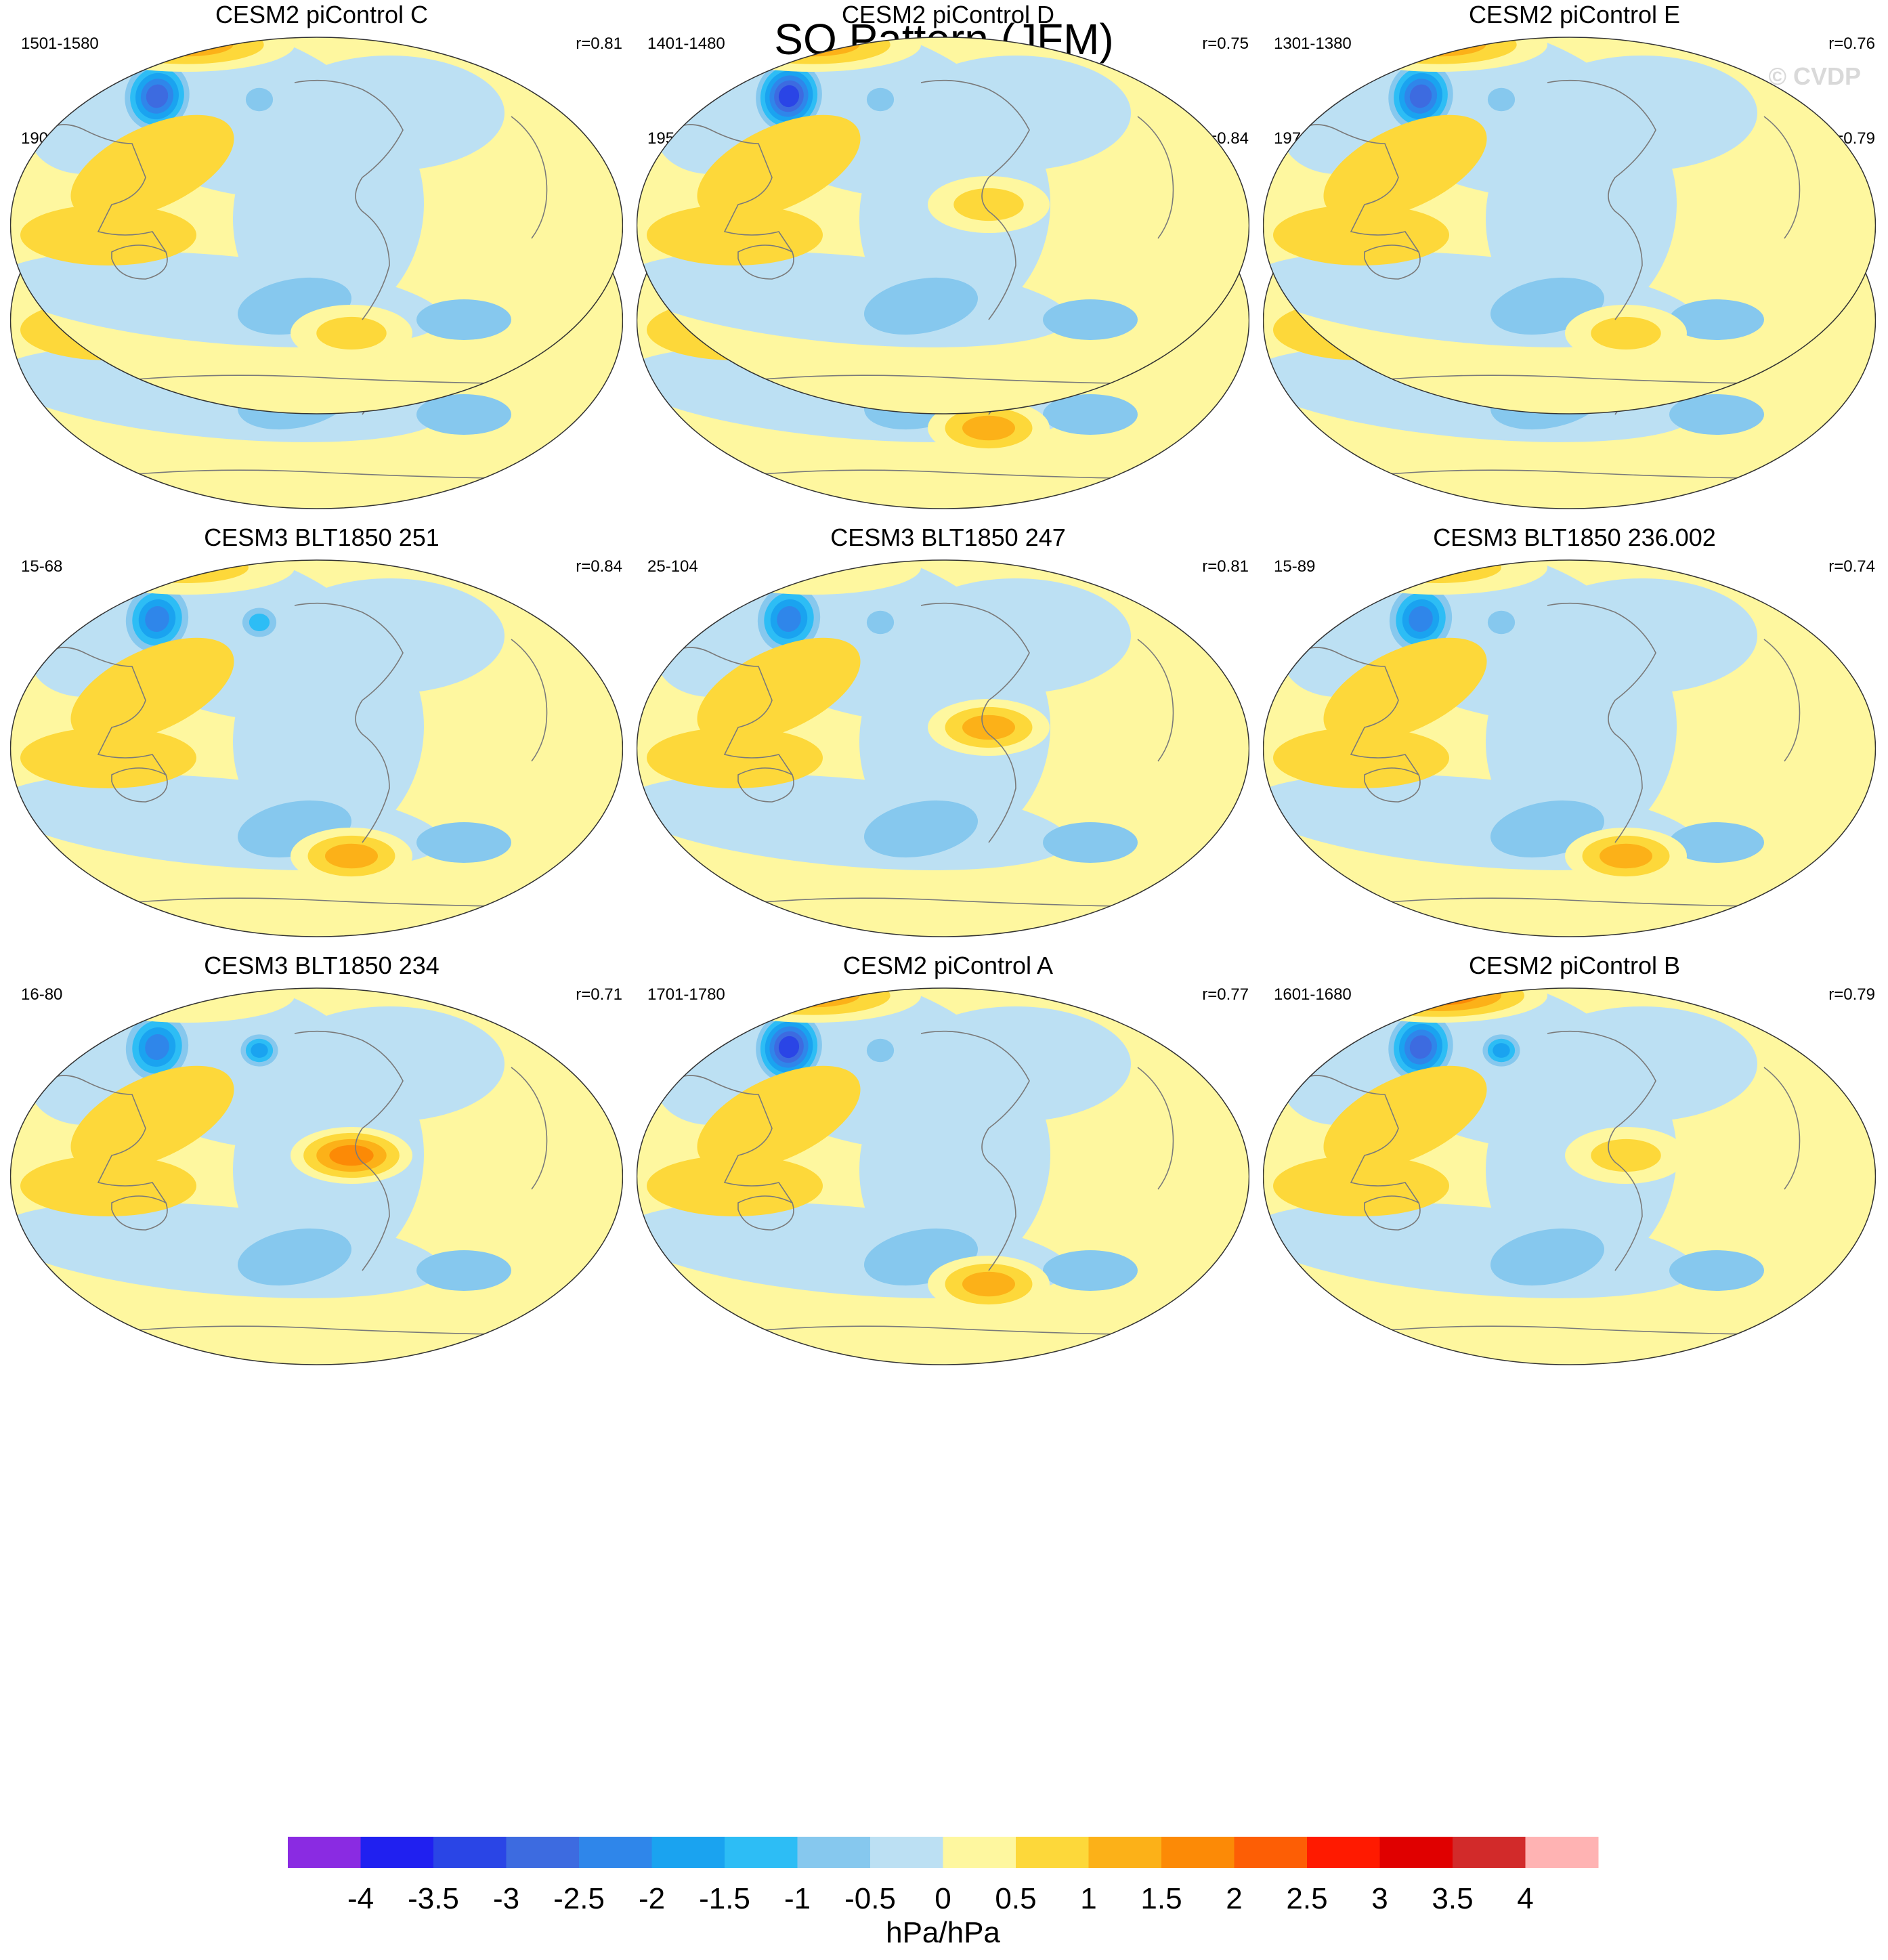 The height and width of the screenshot is (1960, 1888). Describe the element at coordinates (463, 842) in the screenshot. I see `south-atlantic-negative-core` at that location.